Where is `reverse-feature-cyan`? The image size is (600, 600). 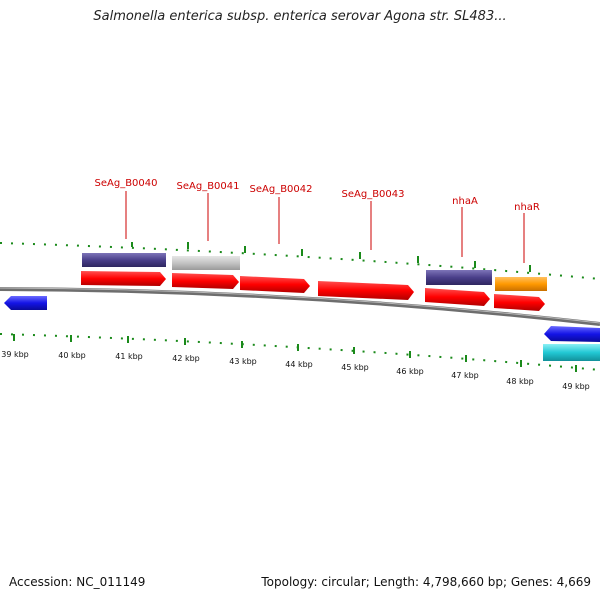
reverse-feature-cyan is located at coordinates (571, 352).